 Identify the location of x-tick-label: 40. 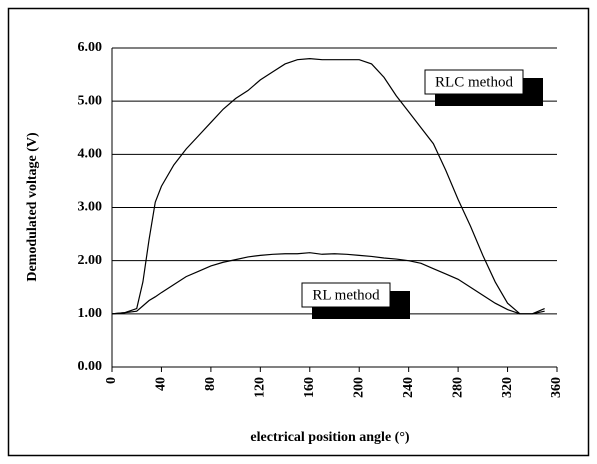
(161, 384).